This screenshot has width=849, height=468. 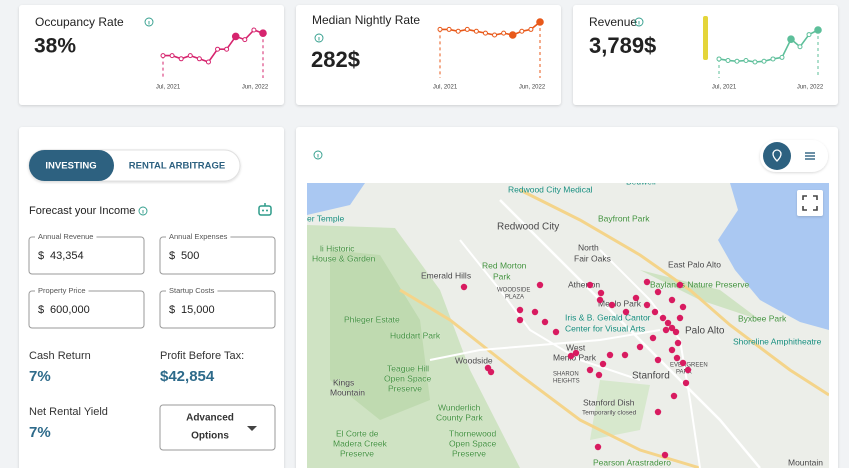 What do you see at coordinates (550, 189) in the screenshot?
I see `map-label: Redwood City Medical` at bounding box center [550, 189].